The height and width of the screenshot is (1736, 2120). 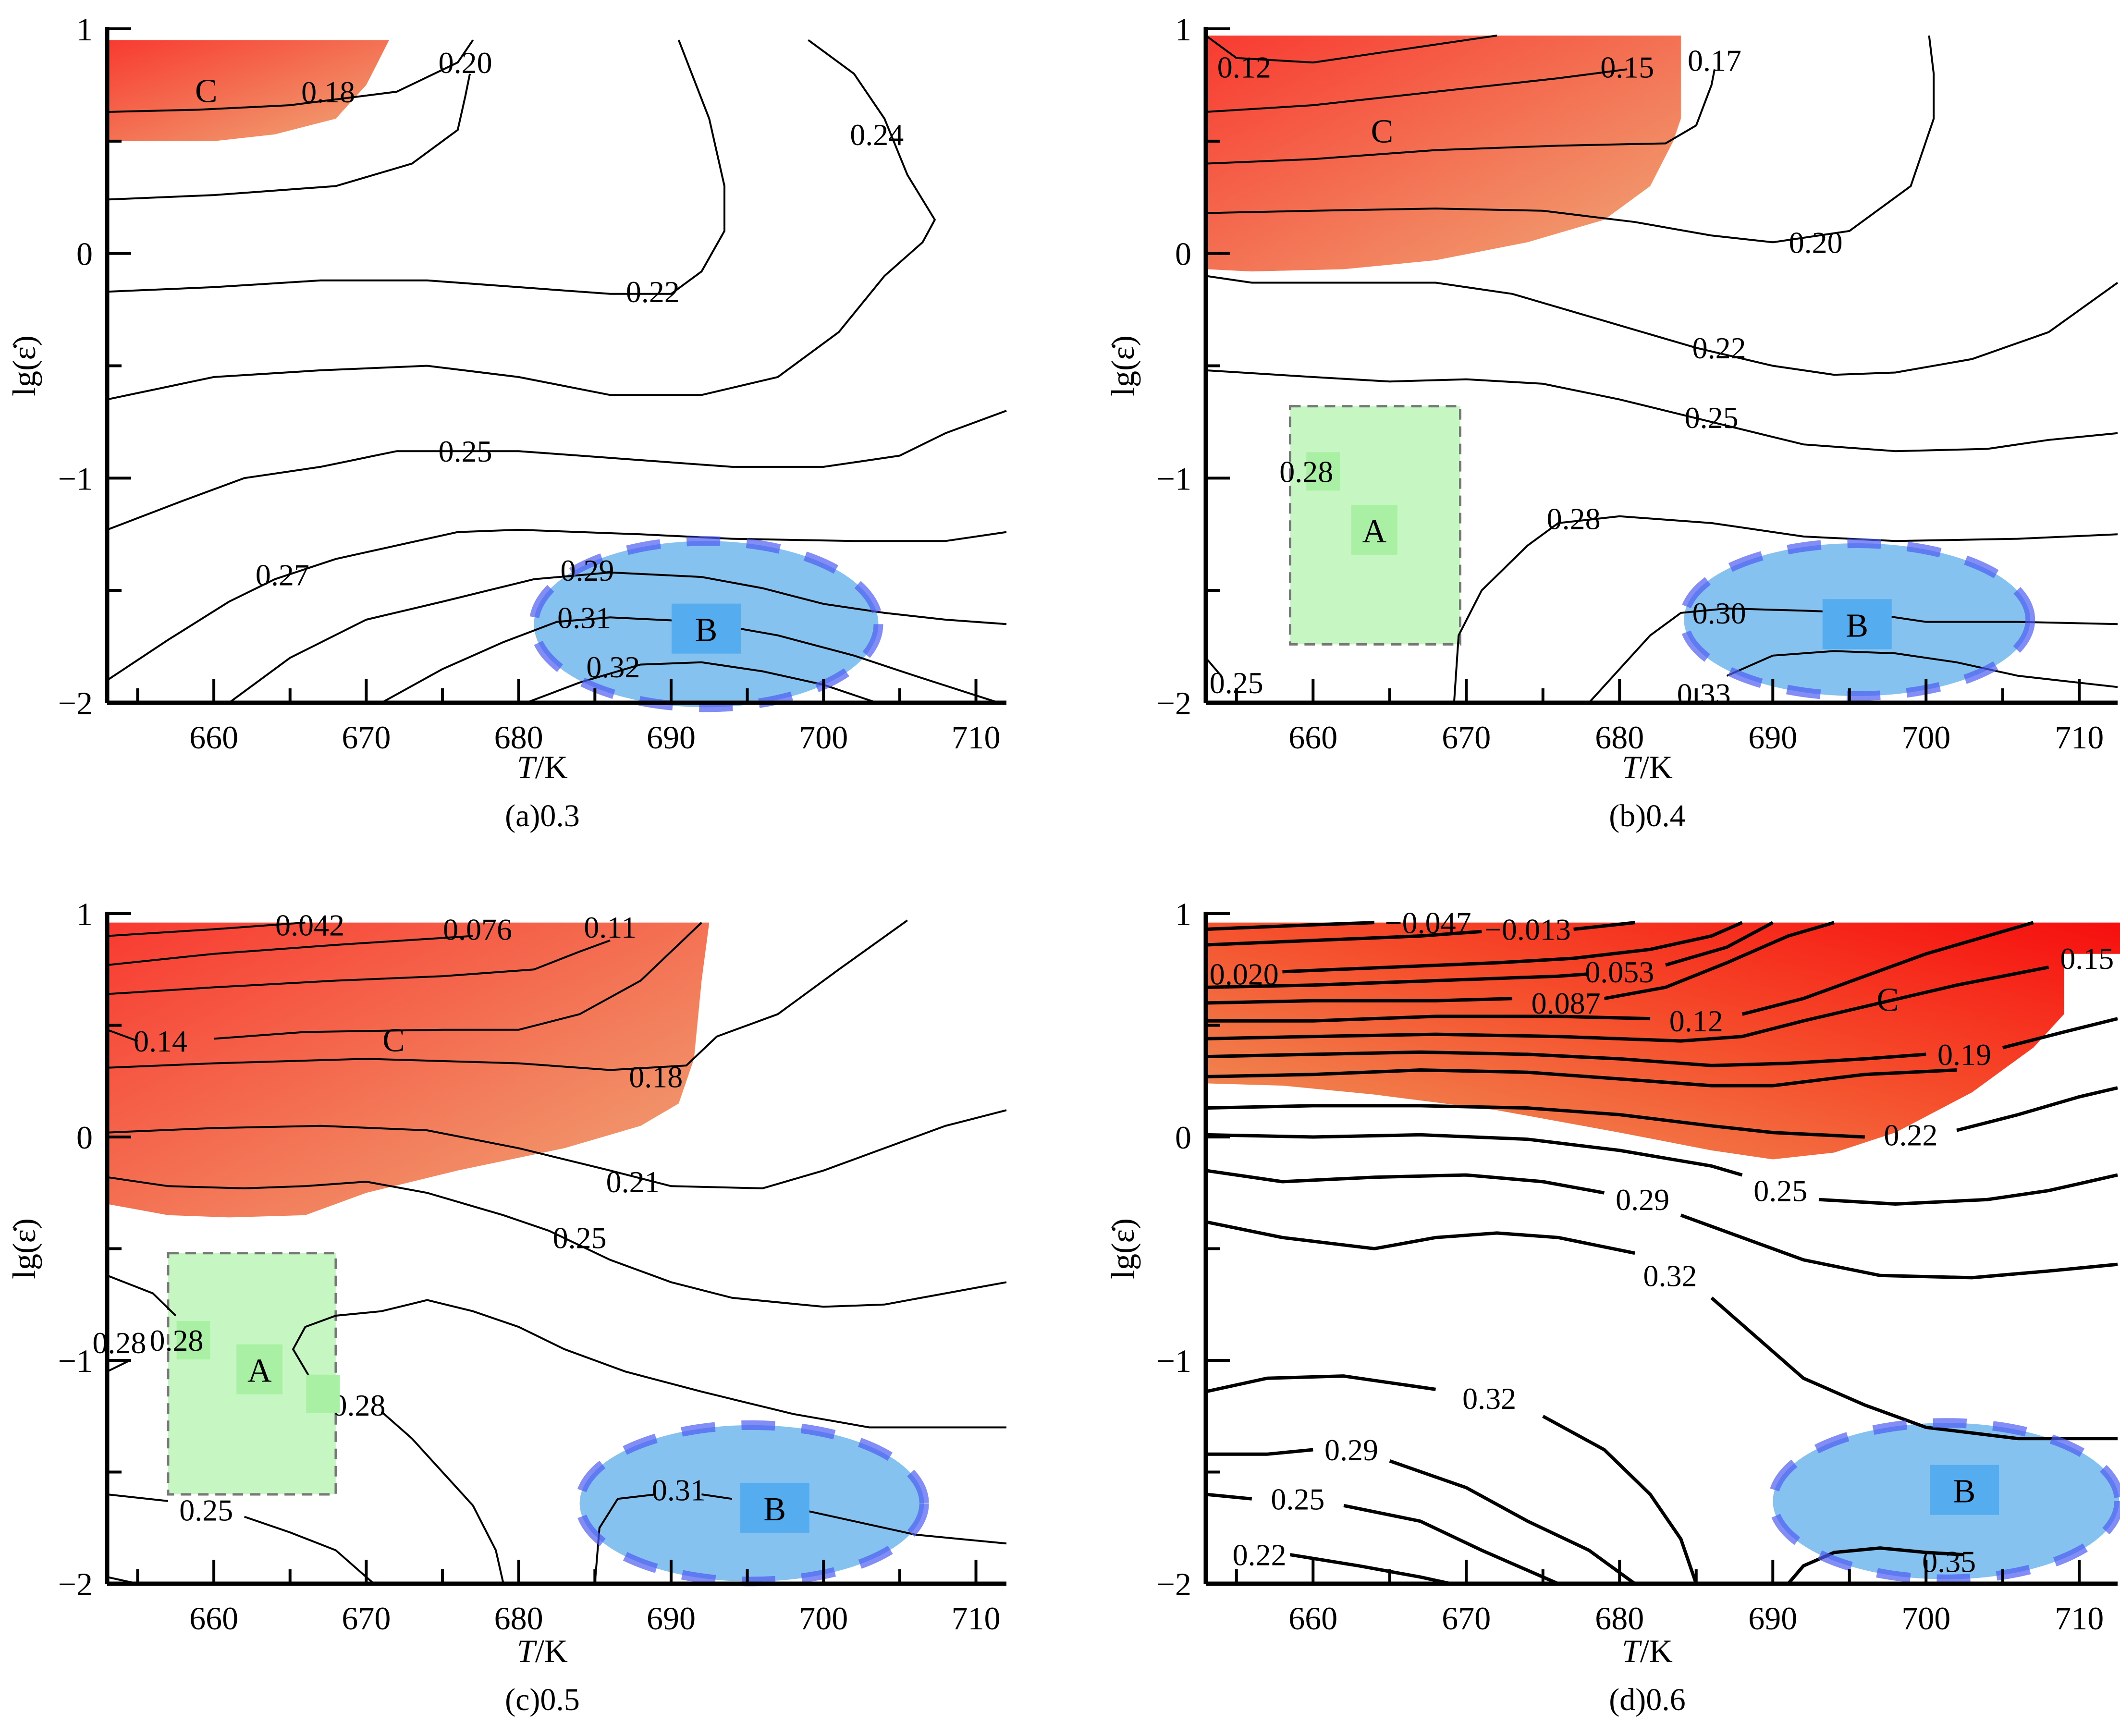 I want to click on contour-label: 0.30, so click(x=1719, y=613).